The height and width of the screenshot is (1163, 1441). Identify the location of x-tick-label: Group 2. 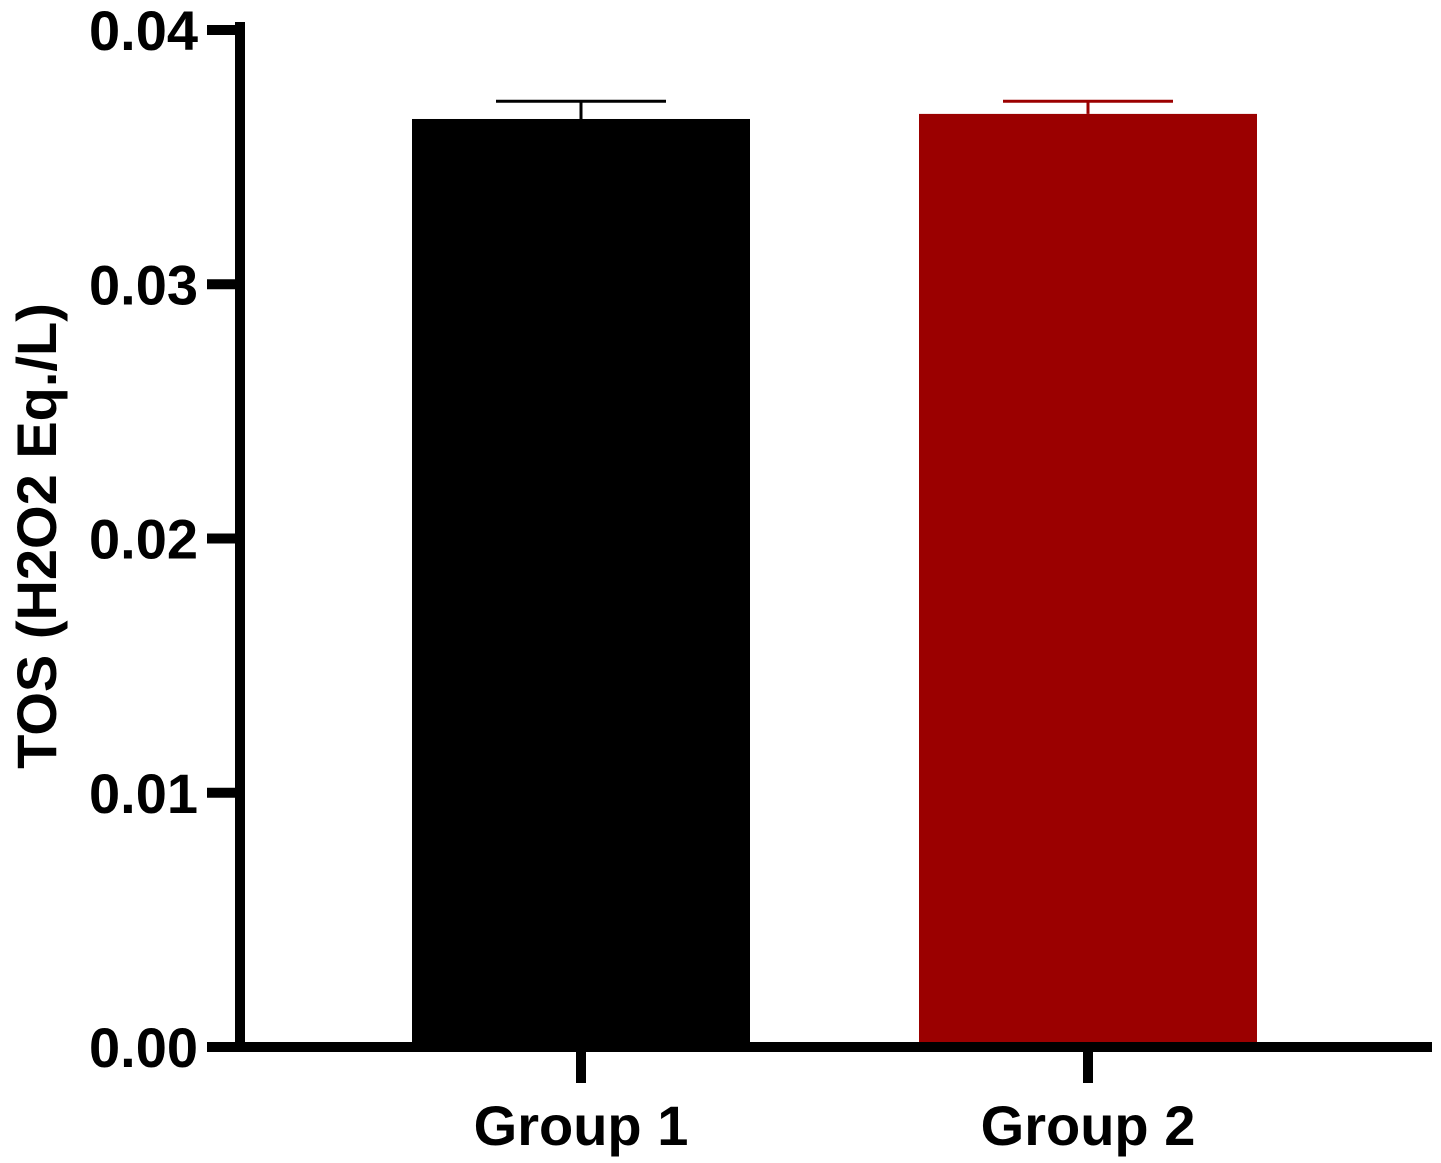
(1088, 1125).